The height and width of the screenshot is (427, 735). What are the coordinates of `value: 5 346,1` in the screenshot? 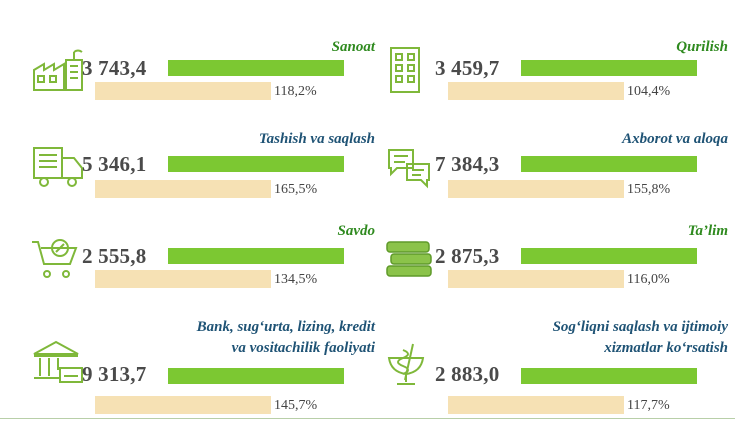 It's located at (114, 164).